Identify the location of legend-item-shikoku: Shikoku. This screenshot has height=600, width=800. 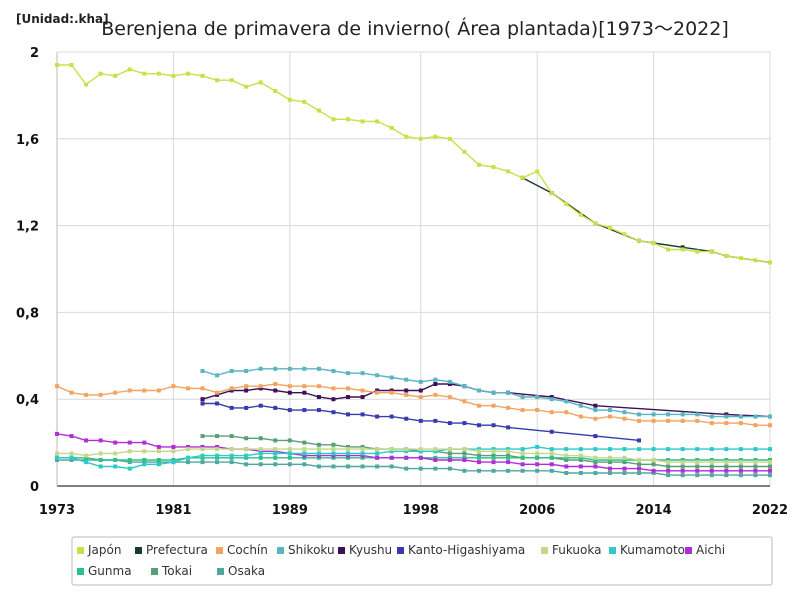
(306, 550).